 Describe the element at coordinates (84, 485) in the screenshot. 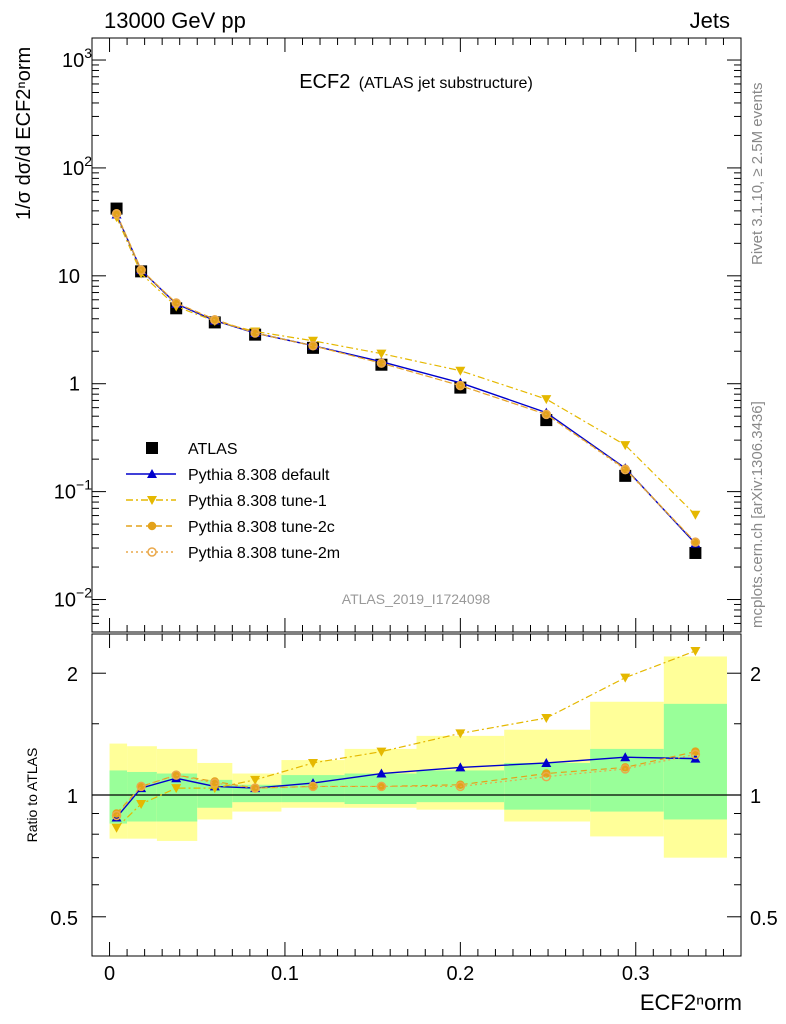

I see `ytick-exp: −1` at that location.